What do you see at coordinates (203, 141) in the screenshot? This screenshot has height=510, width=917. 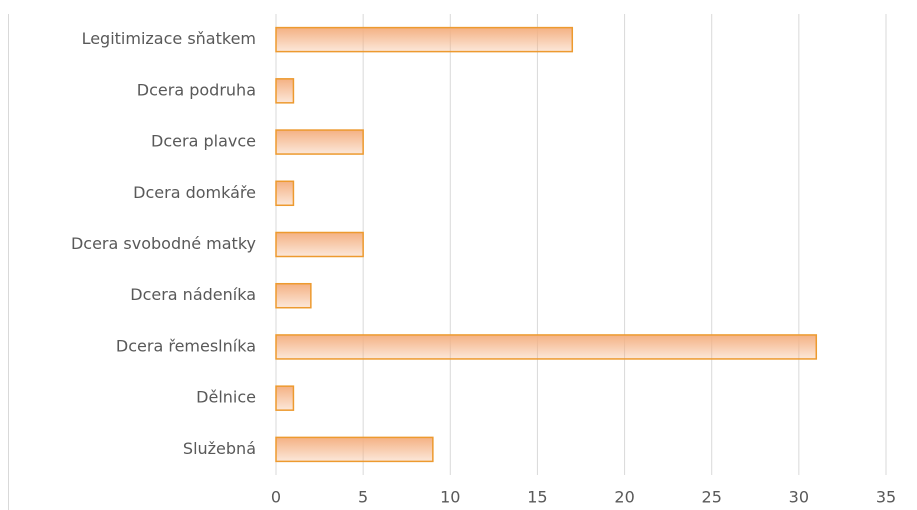 I see `y-tick-label: Dcera plavce` at bounding box center [203, 141].